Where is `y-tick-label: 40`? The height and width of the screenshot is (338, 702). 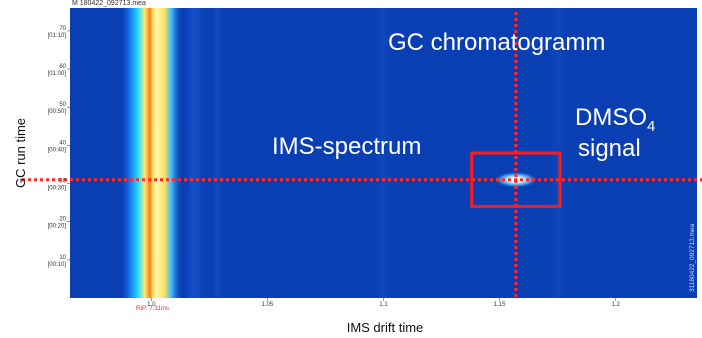
y-tick-label: 40 is located at coordinates (62, 143).